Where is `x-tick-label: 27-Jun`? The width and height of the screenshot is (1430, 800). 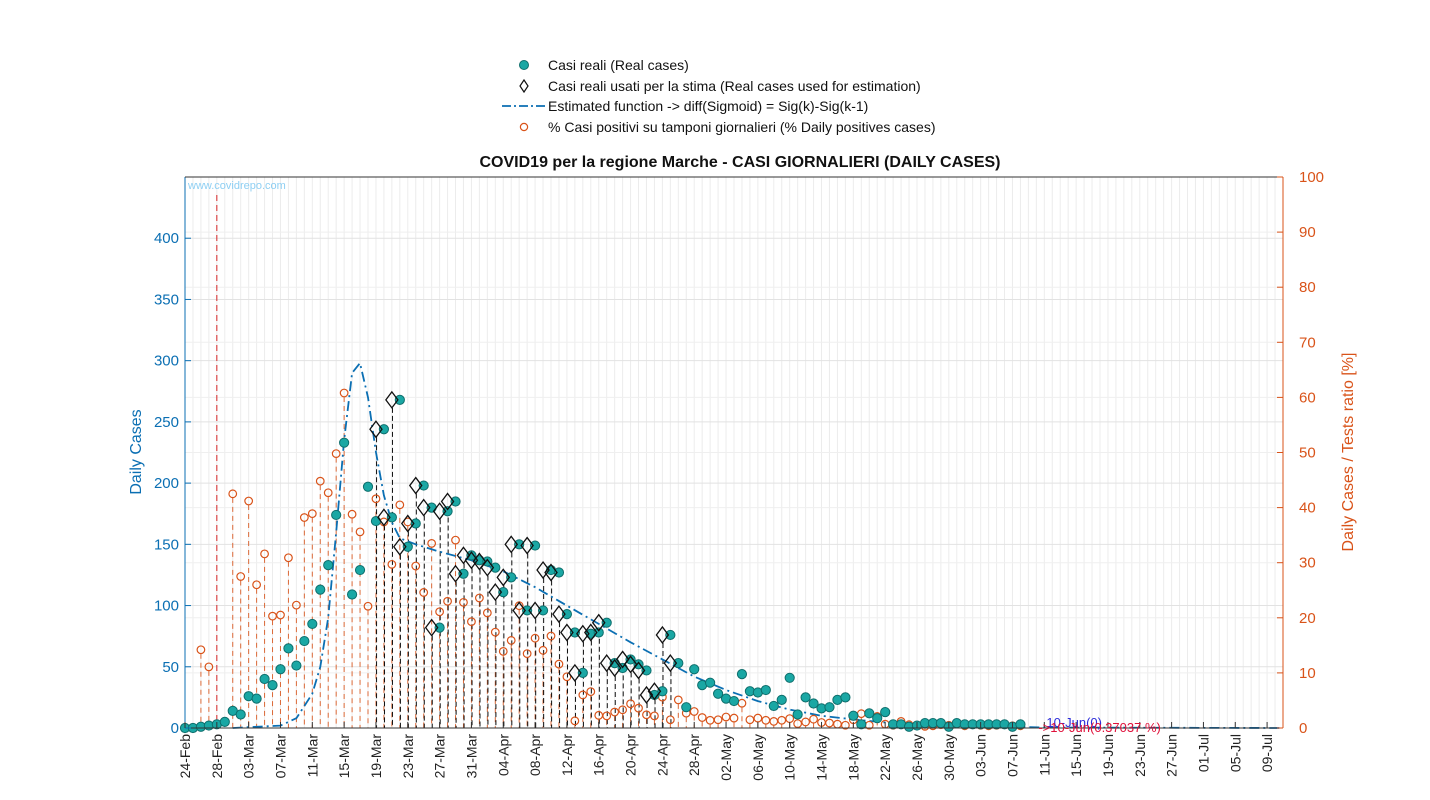
x-tick-label: 27-Jun is located at coordinates (1172, 755).